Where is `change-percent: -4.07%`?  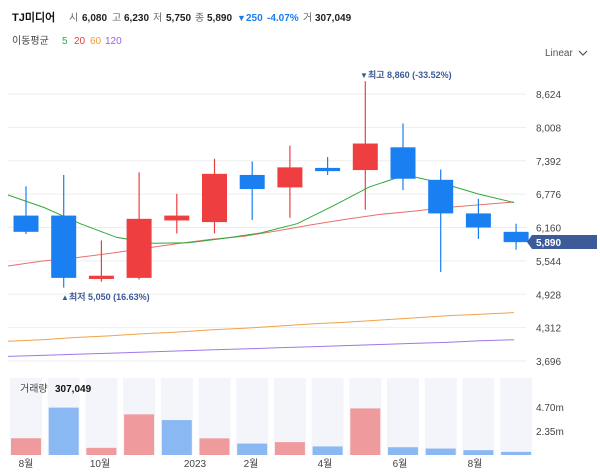 change-percent: -4.07% is located at coordinates (283, 18).